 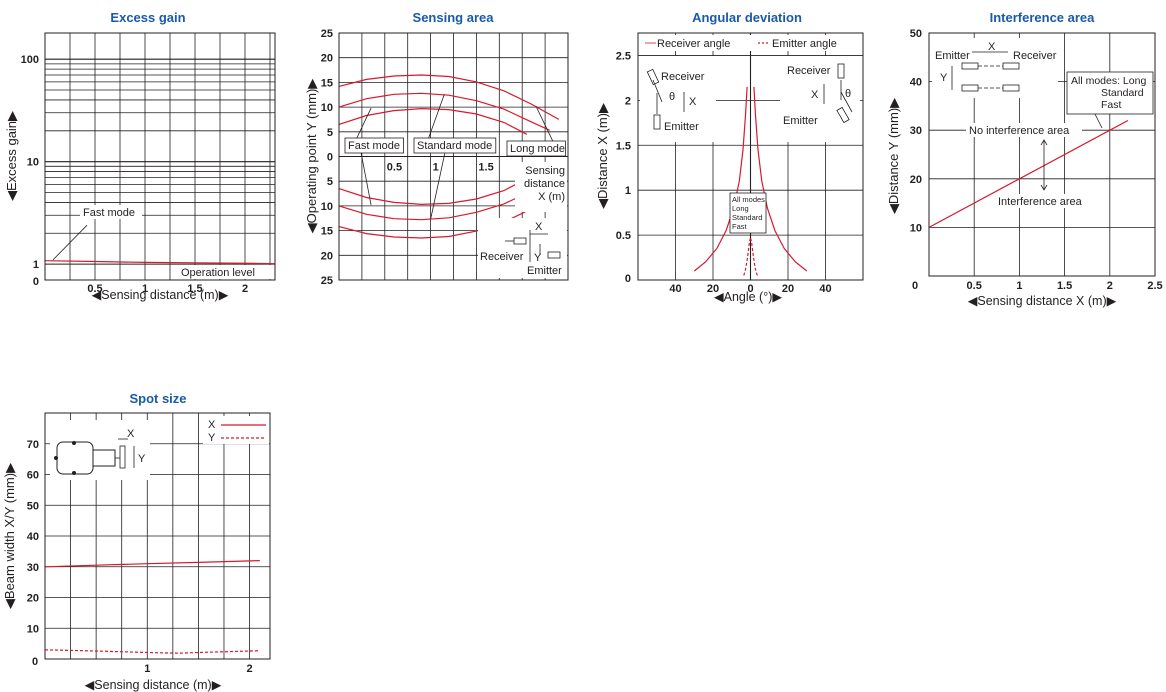 I want to click on receiver-angle-line, so click(x=780, y=179).